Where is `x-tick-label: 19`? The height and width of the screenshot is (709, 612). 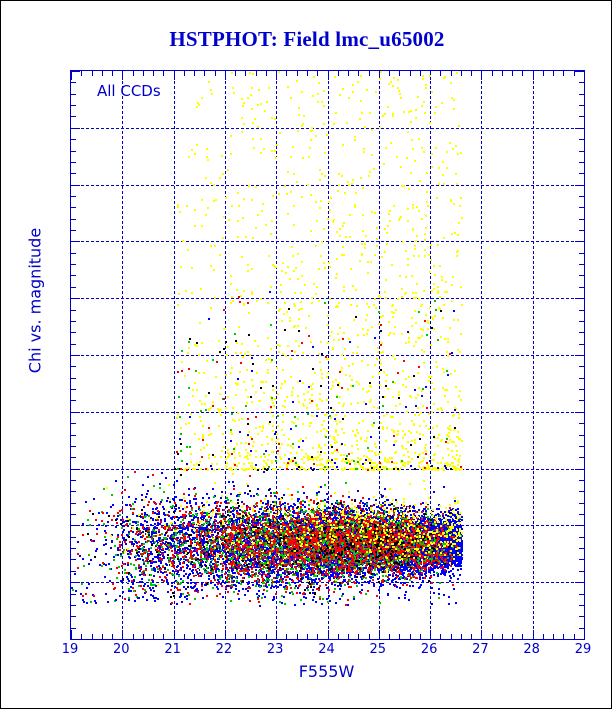
x-tick-label: 19 is located at coordinates (70, 649).